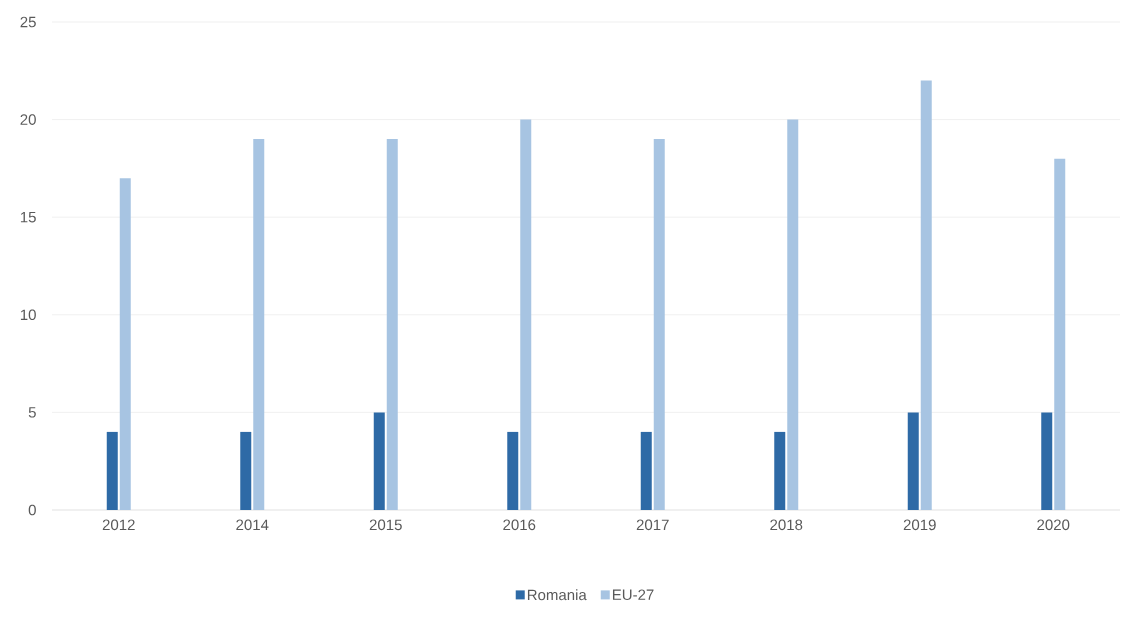 Image resolution: width=1139 pixels, height=620 pixels. What do you see at coordinates (519, 525) in the screenshot?
I see `x-tick-label: 2016` at bounding box center [519, 525].